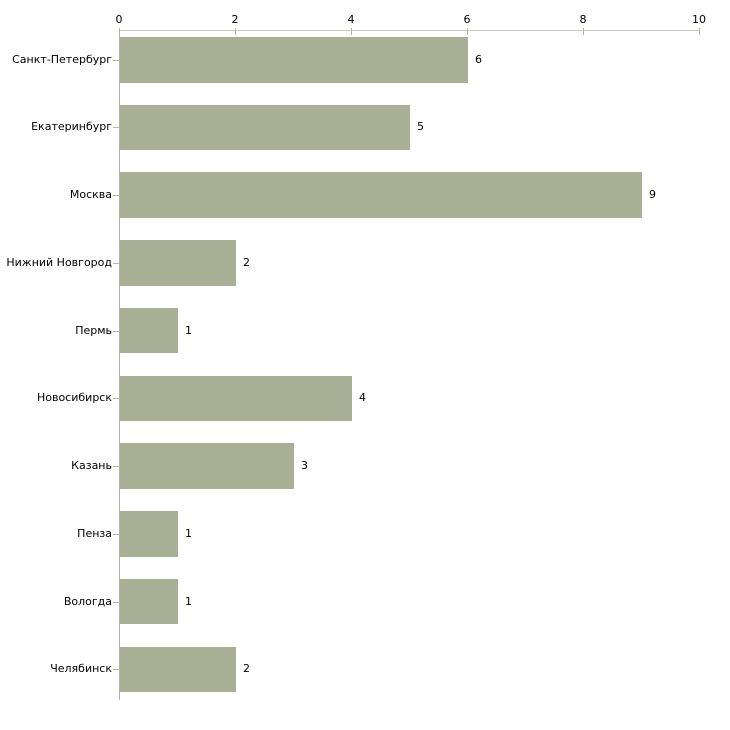  What do you see at coordinates (409, 30) in the screenshot?
I see `x-axis-line` at bounding box center [409, 30].